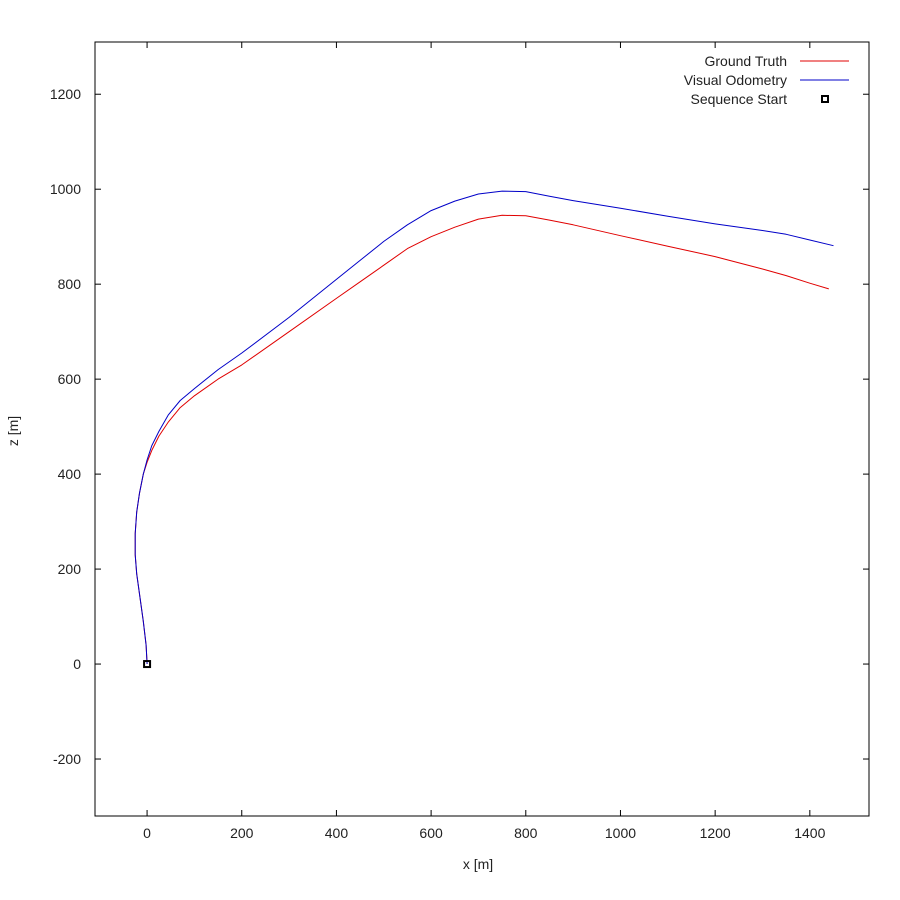  Describe the element at coordinates (715, 833) in the screenshot. I see `x-tick-label: 1200` at that location.